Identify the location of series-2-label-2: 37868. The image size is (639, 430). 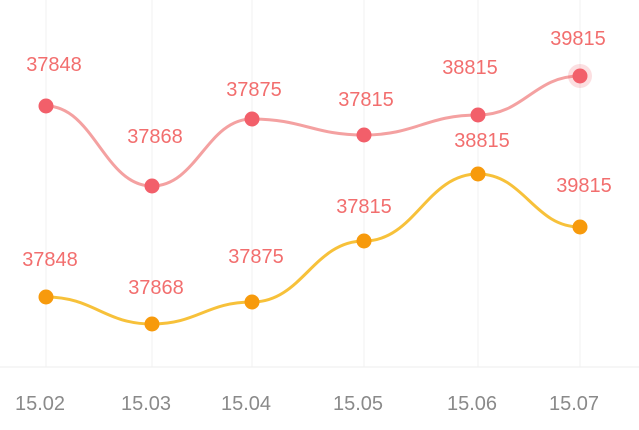
(156, 288).